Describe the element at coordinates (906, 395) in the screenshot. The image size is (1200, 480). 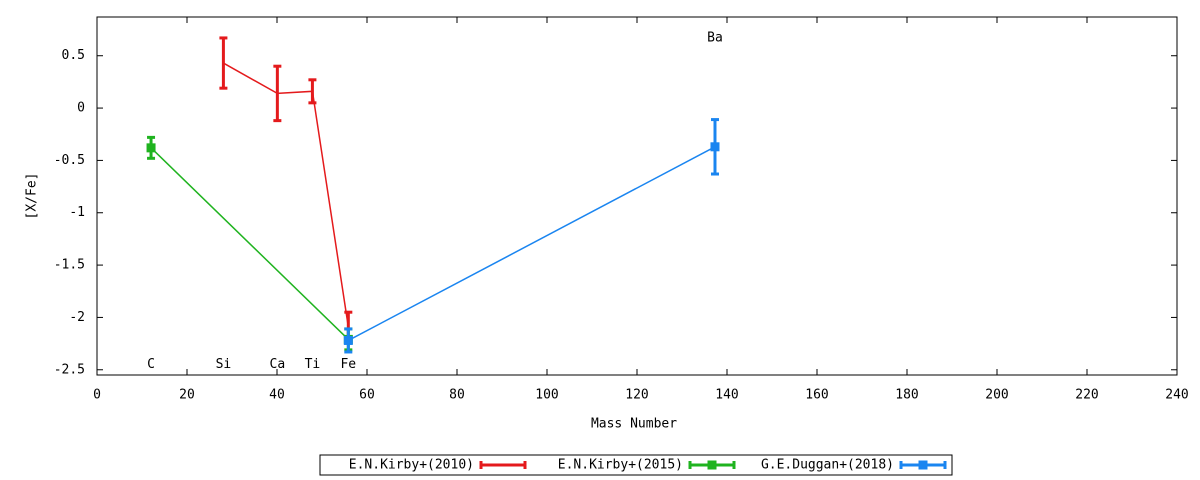
I see `x-tick-label: 180` at that location.